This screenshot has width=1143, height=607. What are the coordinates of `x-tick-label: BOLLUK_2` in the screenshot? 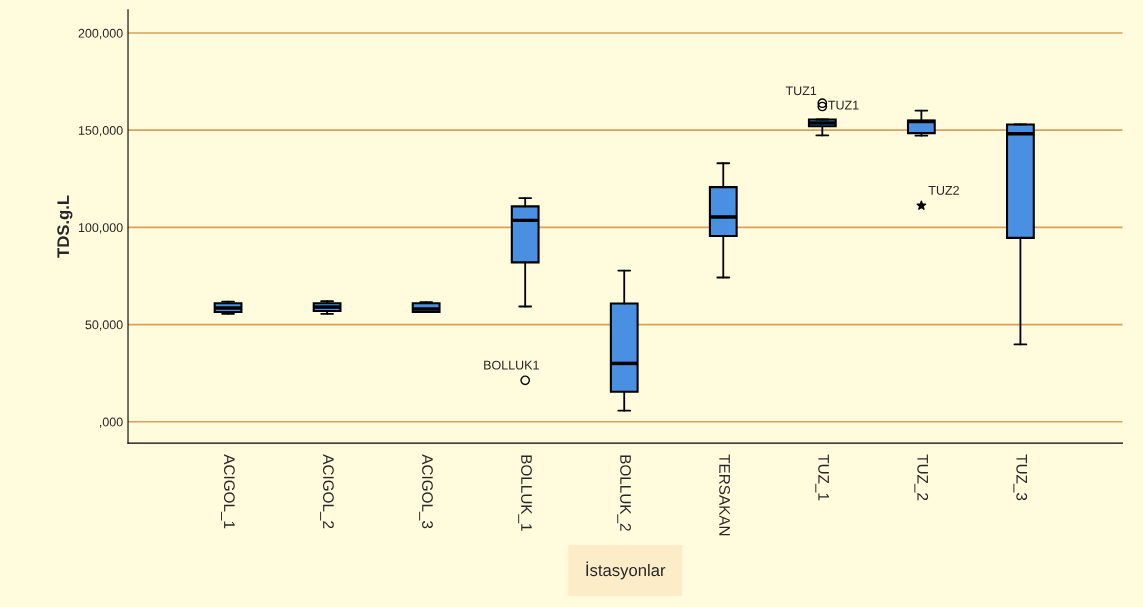 It's located at (624, 493).